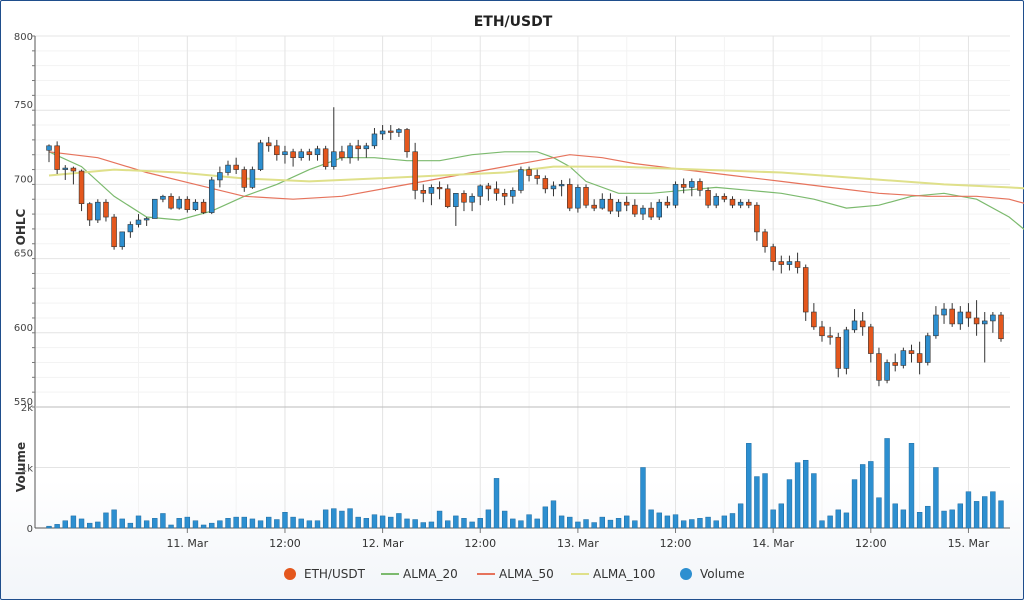  What do you see at coordinates (23, 402) in the screenshot?
I see `ohlc-tick-label: 550` at bounding box center [23, 402].